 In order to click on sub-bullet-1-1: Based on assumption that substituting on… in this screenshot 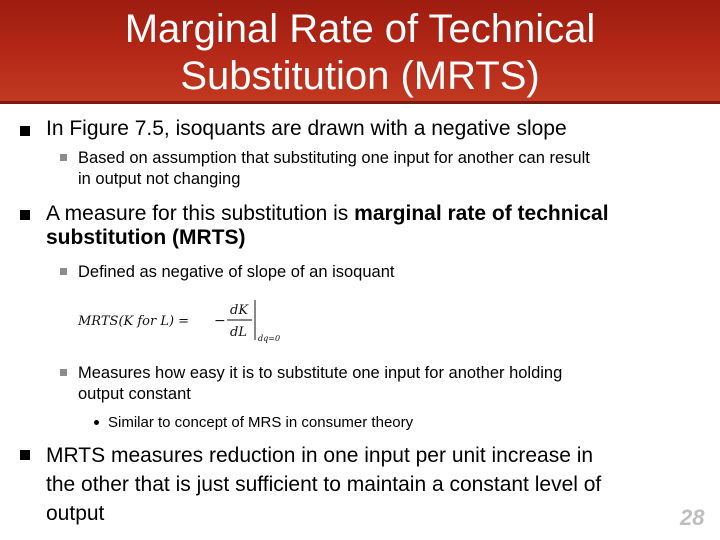, I will do `click(334, 168)`.